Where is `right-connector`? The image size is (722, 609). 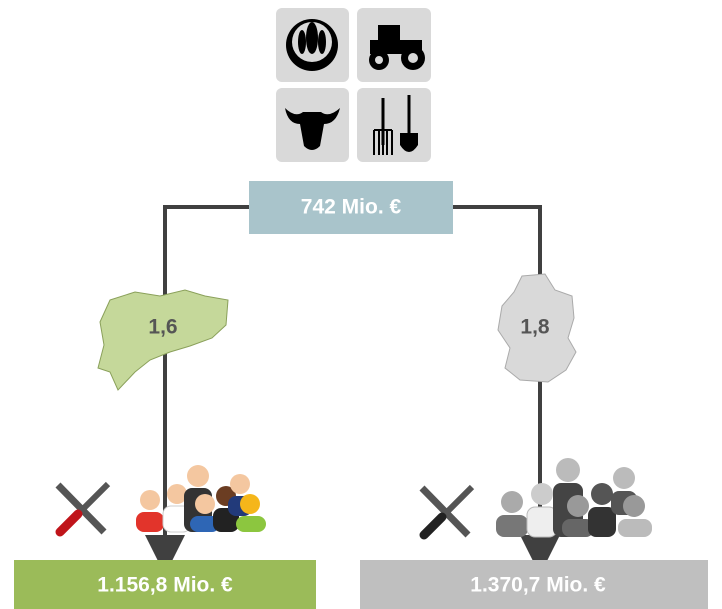
right-connector is located at coordinates (506, 390).